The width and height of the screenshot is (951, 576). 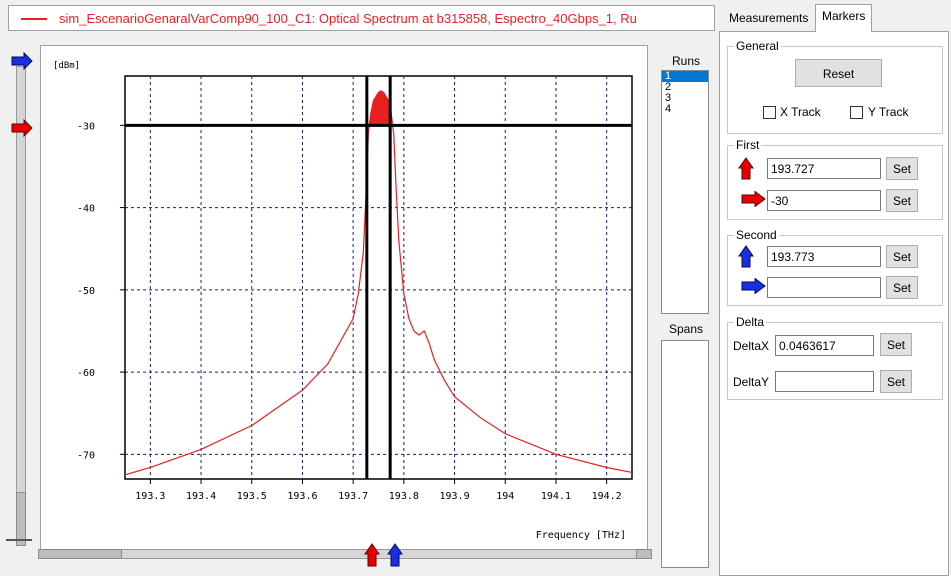 What do you see at coordinates (581, 535) in the screenshot?
I see `x-axis-label: Frequency [THz]` at bounding box center [581, 535].